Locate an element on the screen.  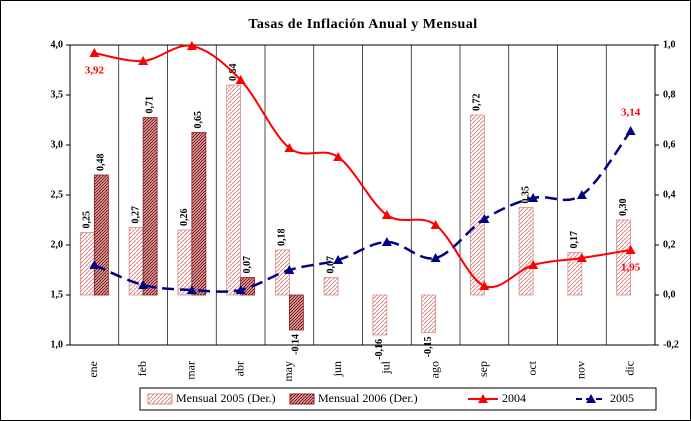
bar-value-label: 0,71 is located at coordinates (149, 105).